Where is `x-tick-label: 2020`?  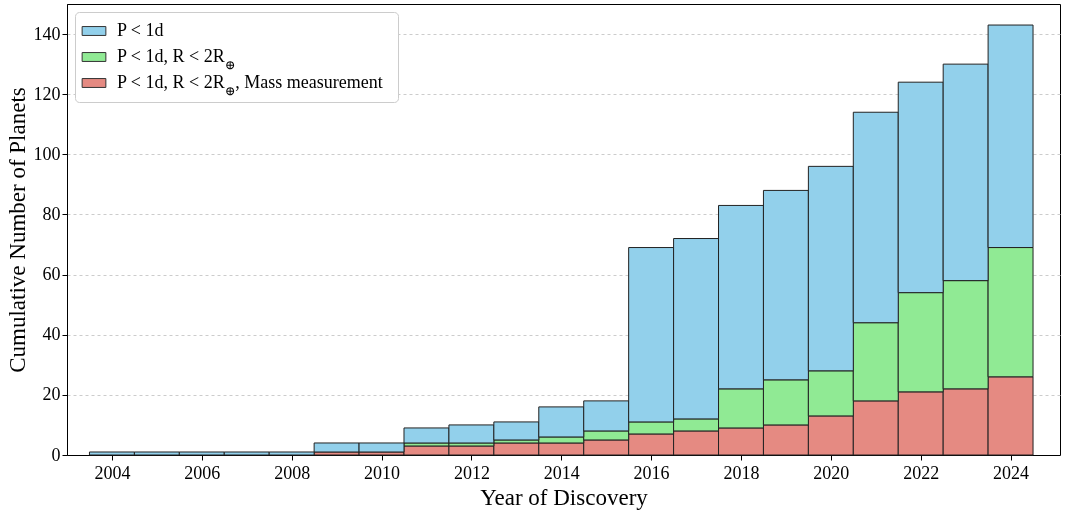
x-tick-label: 2020 is located at coordinates (831, 472).